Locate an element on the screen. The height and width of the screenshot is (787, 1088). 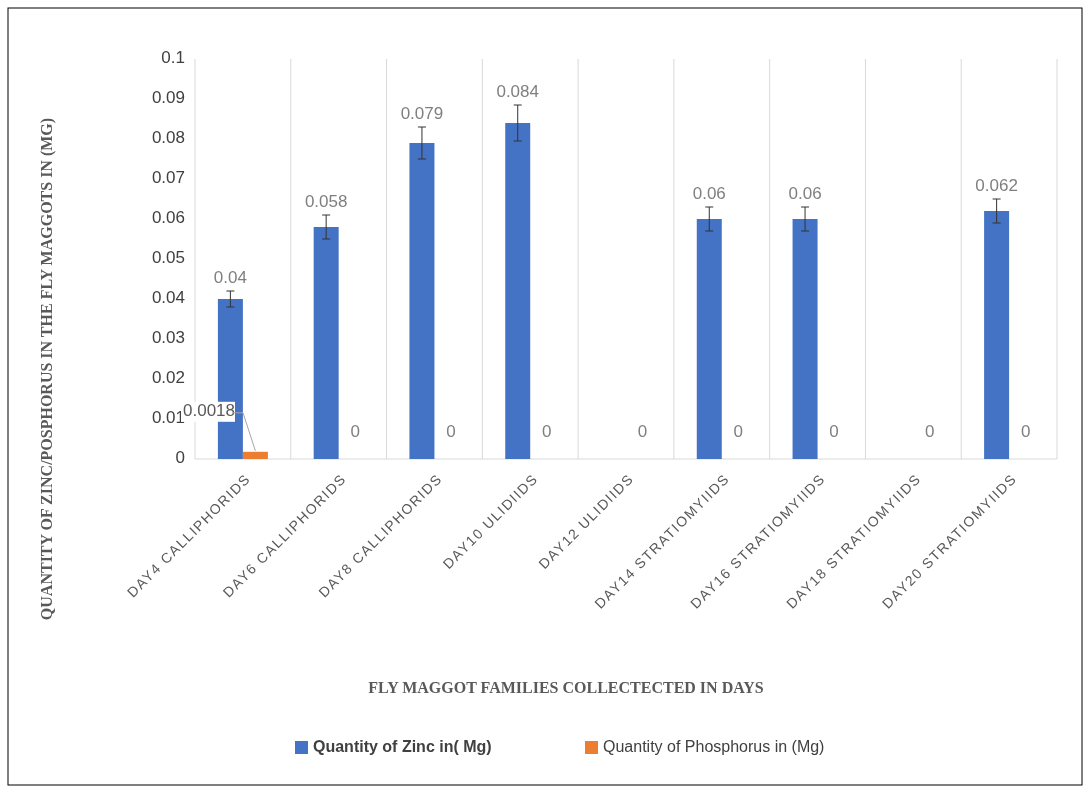
legend-label: Quantity of Phosphorus in (Mg) is located at coordinates (714, 747).